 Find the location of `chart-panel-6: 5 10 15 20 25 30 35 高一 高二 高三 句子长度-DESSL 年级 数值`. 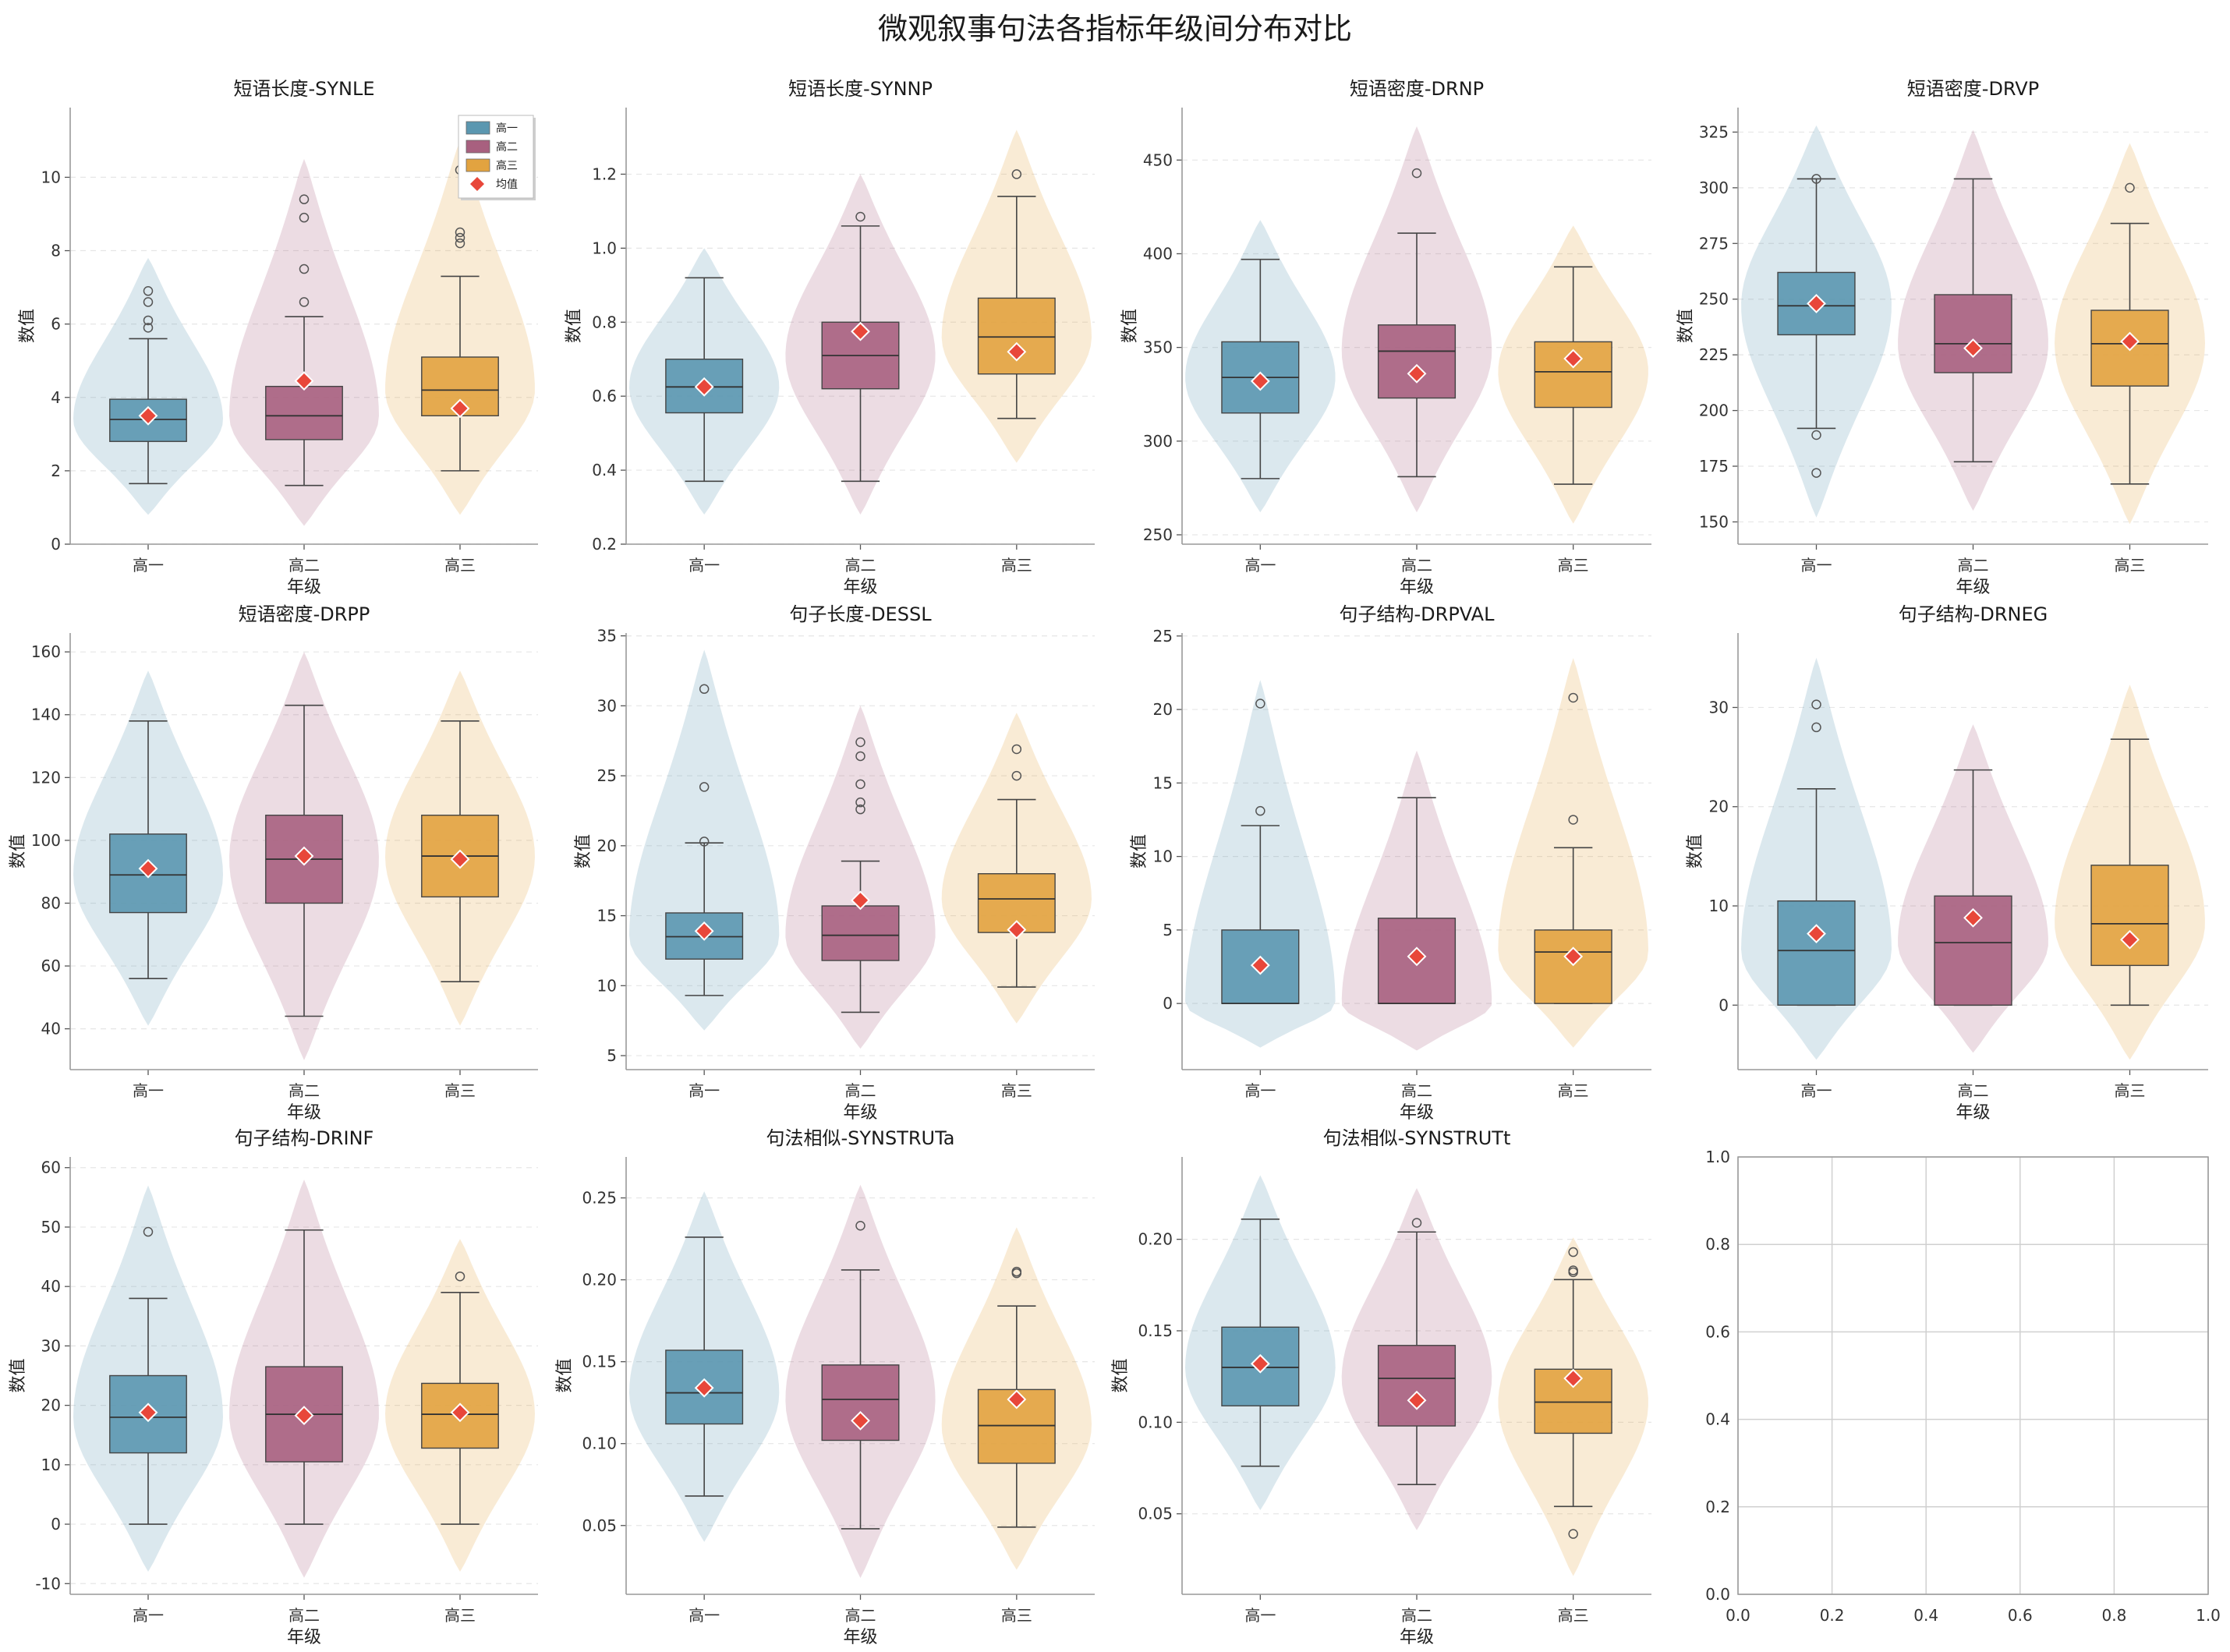

chart-panel-6: 5 10 15 20 25 30 35 高一 高二 高三 句子长度-DESSL 年级 数值 is located at coordinates (834, 863).